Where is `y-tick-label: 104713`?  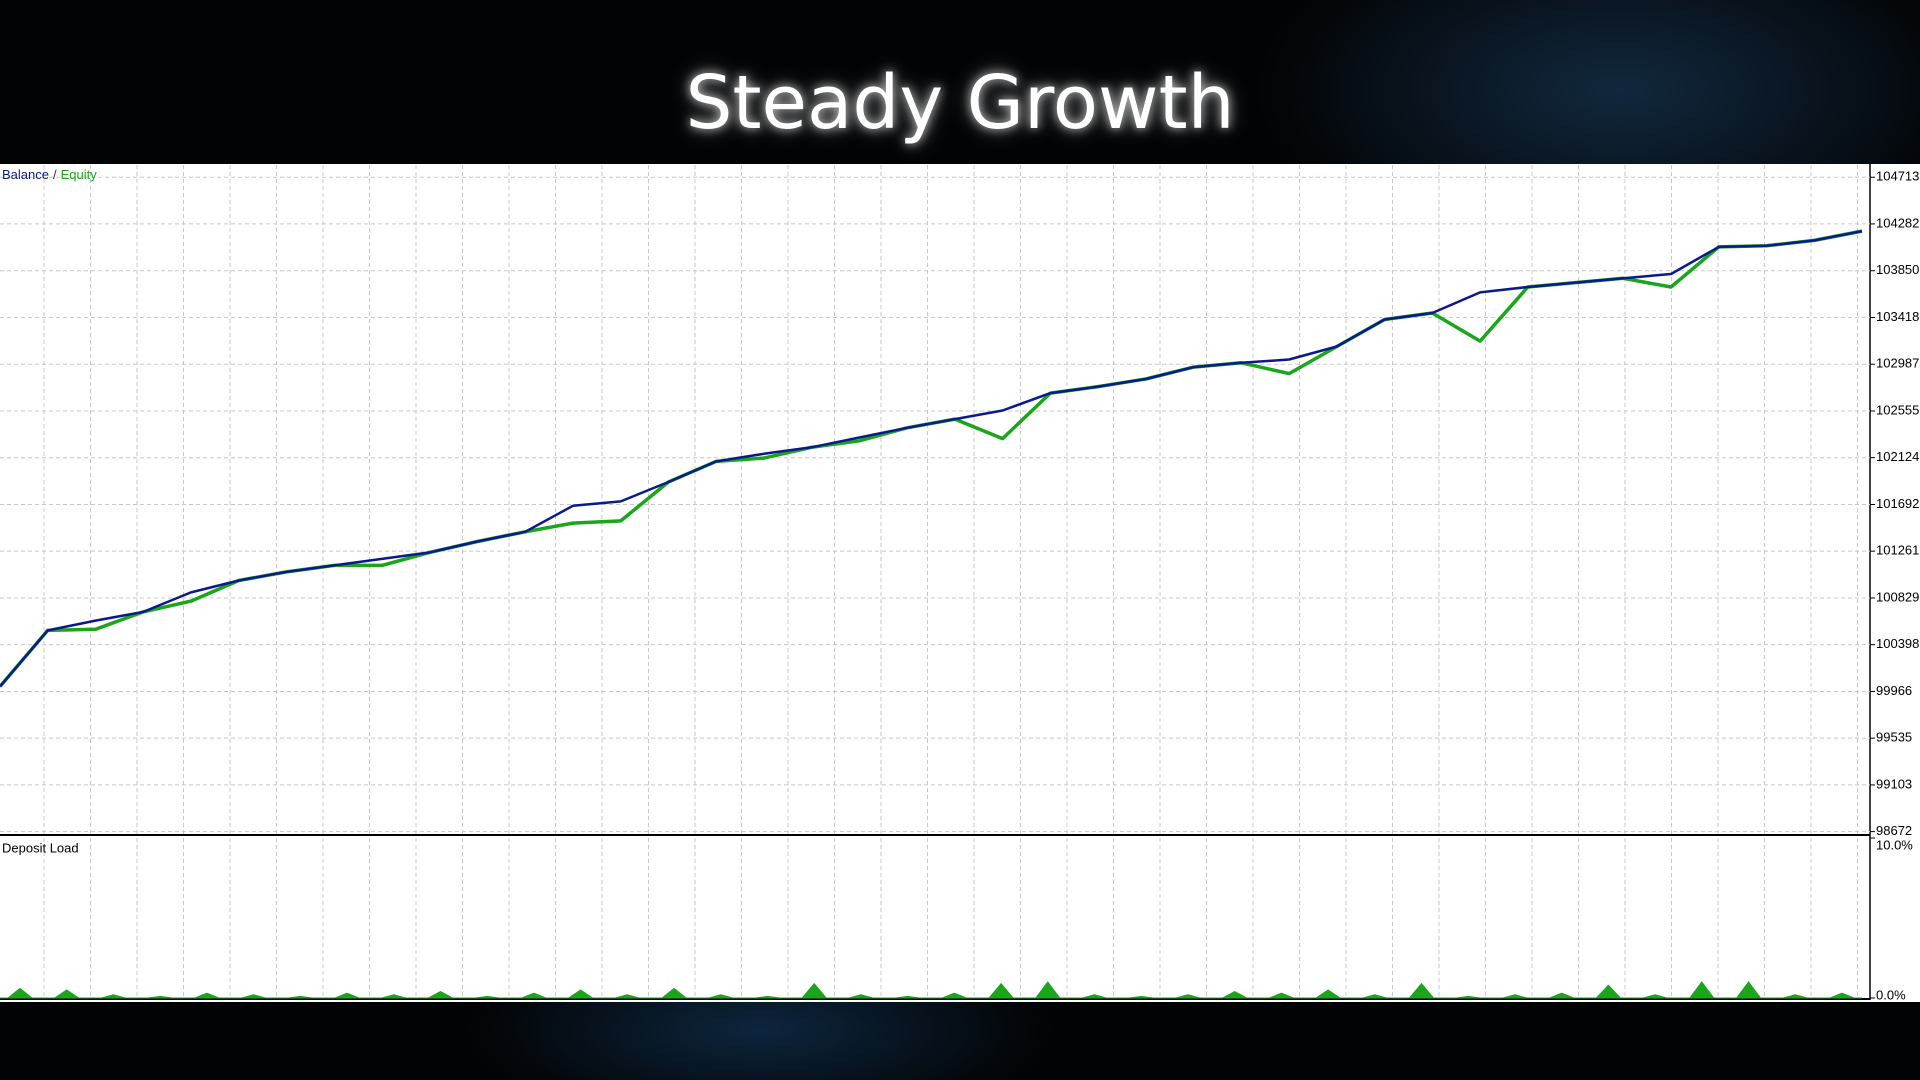
y-tick-label: 104713 is located at coordinates (1897, 176).